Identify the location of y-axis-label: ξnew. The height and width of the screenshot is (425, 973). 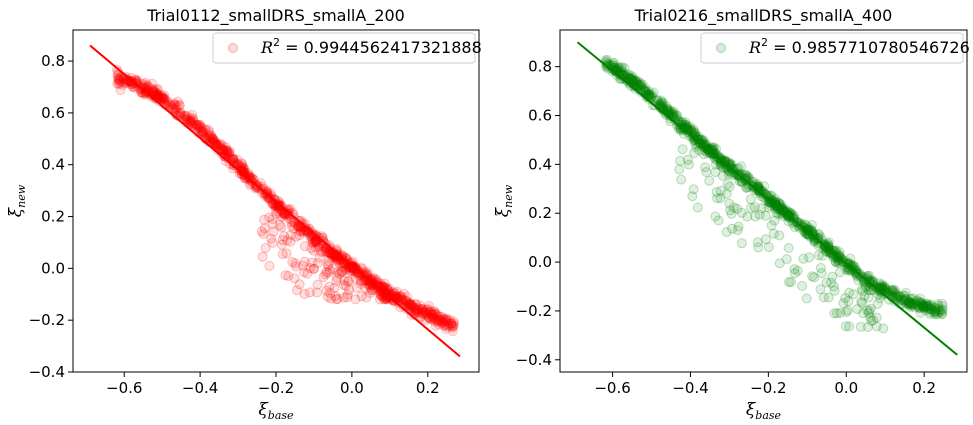
(17, 200).